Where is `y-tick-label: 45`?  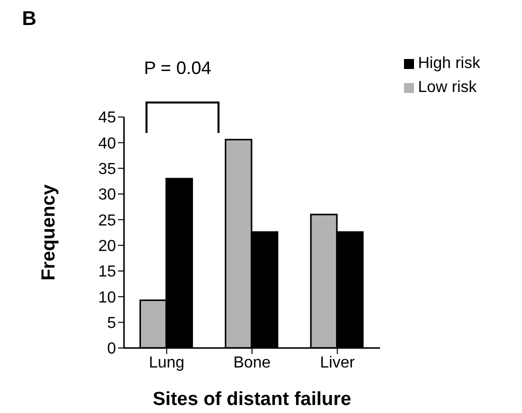 y-tick-label: 45 is located at coordinates (107, 118).